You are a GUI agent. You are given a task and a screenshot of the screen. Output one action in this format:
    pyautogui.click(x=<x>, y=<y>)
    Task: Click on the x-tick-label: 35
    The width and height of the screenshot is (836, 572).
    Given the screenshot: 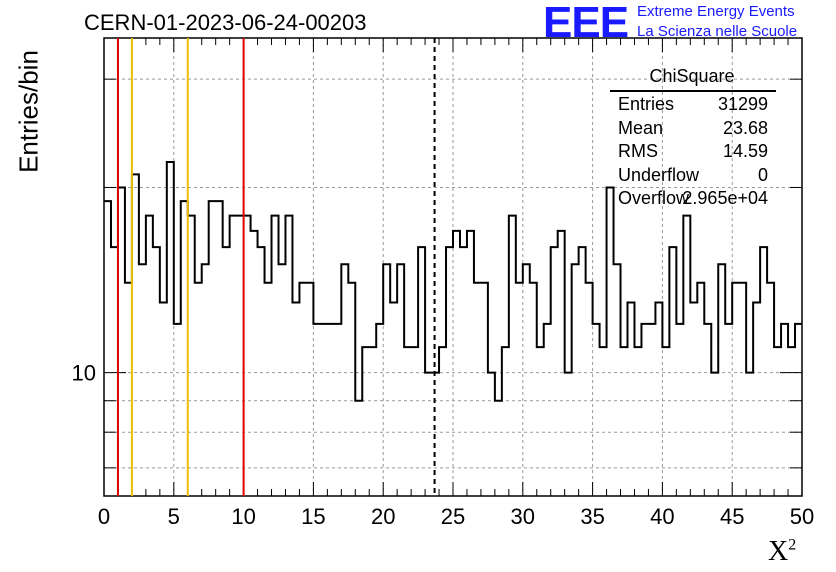 What is the action you would take?
    pyautogui.click(x=592, y=516)
    